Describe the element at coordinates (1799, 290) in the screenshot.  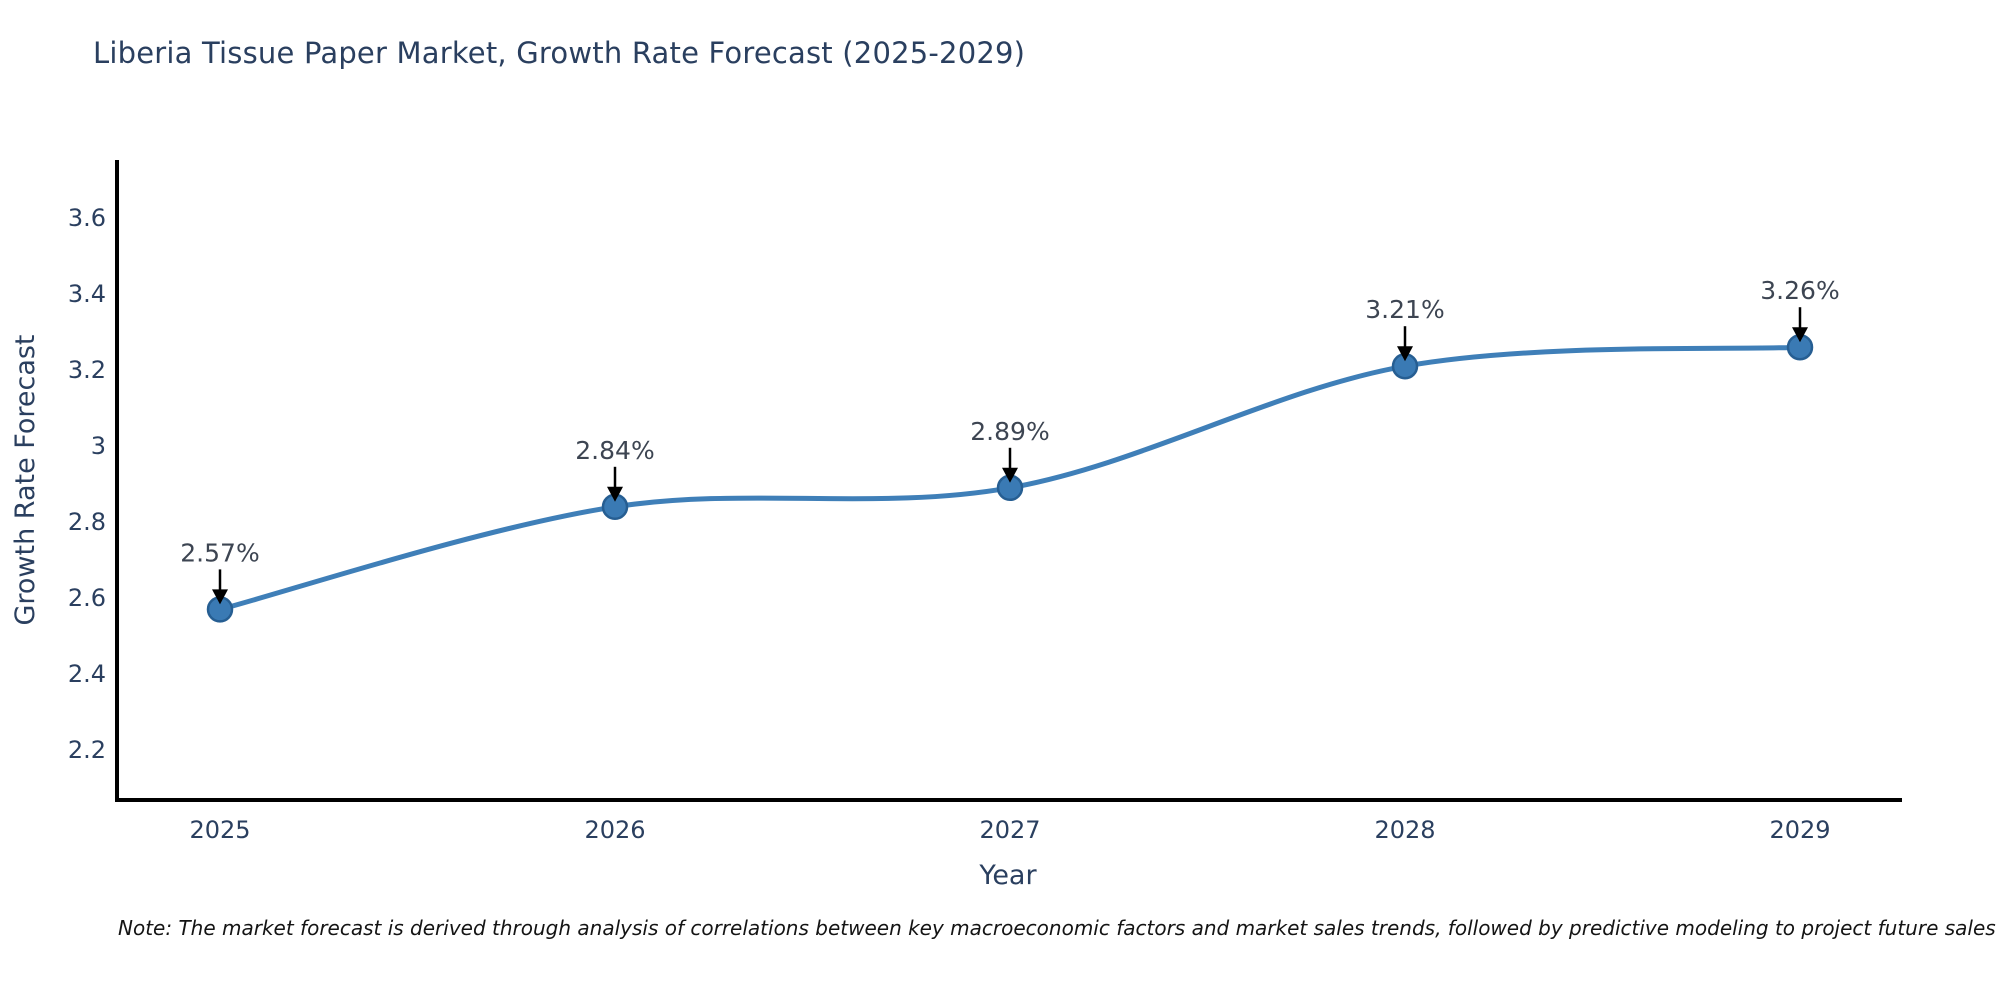
I see `point-label: 3.26%` at that location.